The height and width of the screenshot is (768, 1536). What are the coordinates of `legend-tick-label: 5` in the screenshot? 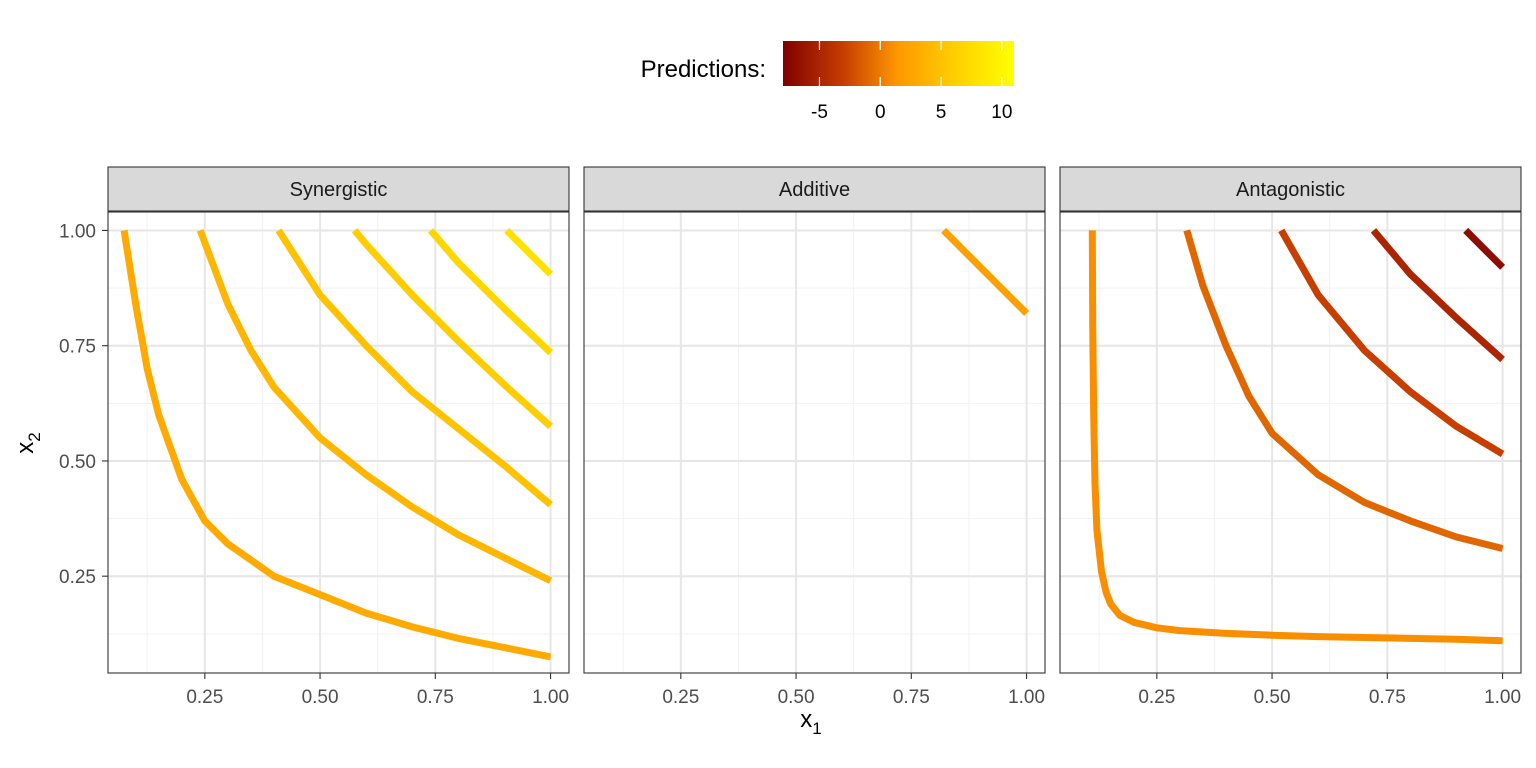 It's located at (941, 112).